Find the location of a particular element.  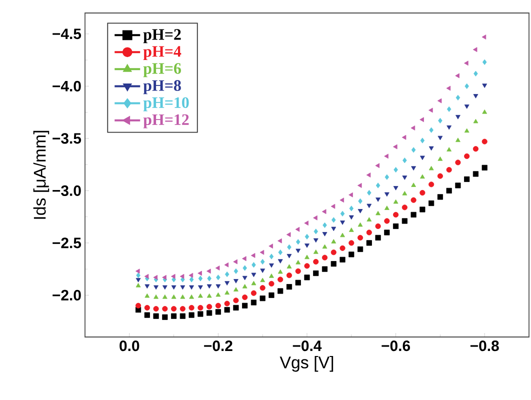

x-tick-label: −0.8 is located at coordinates (484, 346).